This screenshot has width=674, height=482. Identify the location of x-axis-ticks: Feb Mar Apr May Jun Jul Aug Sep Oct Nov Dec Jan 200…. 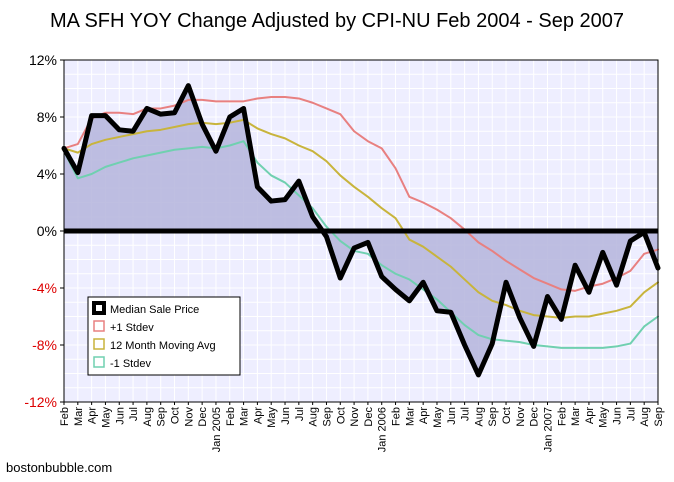
(362, 427).